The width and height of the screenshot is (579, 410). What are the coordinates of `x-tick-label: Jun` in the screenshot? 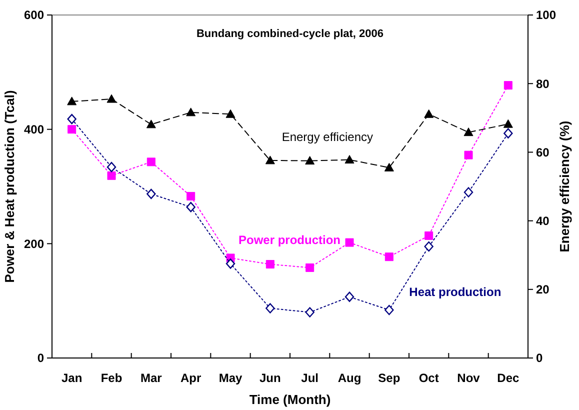 It's located at (270, 378).